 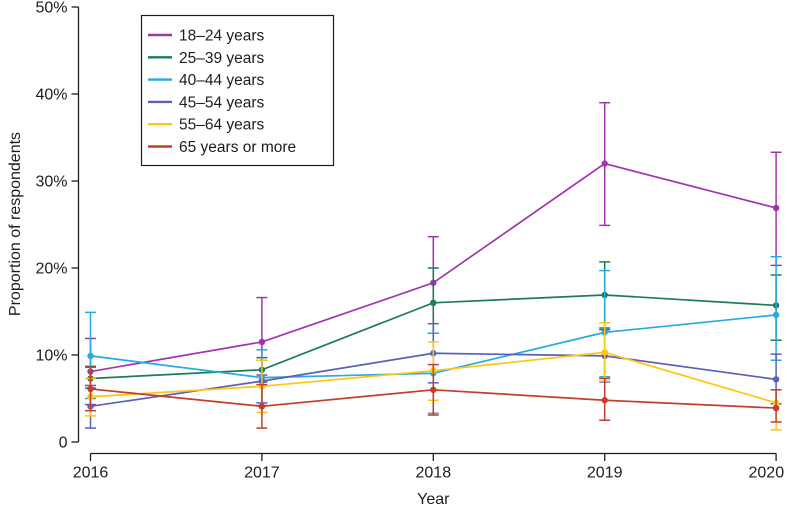 What do you see at coordinates (91, 473) in the screenshot?
I see `x-tick-label: 2016` at bounding box center [91, 473].